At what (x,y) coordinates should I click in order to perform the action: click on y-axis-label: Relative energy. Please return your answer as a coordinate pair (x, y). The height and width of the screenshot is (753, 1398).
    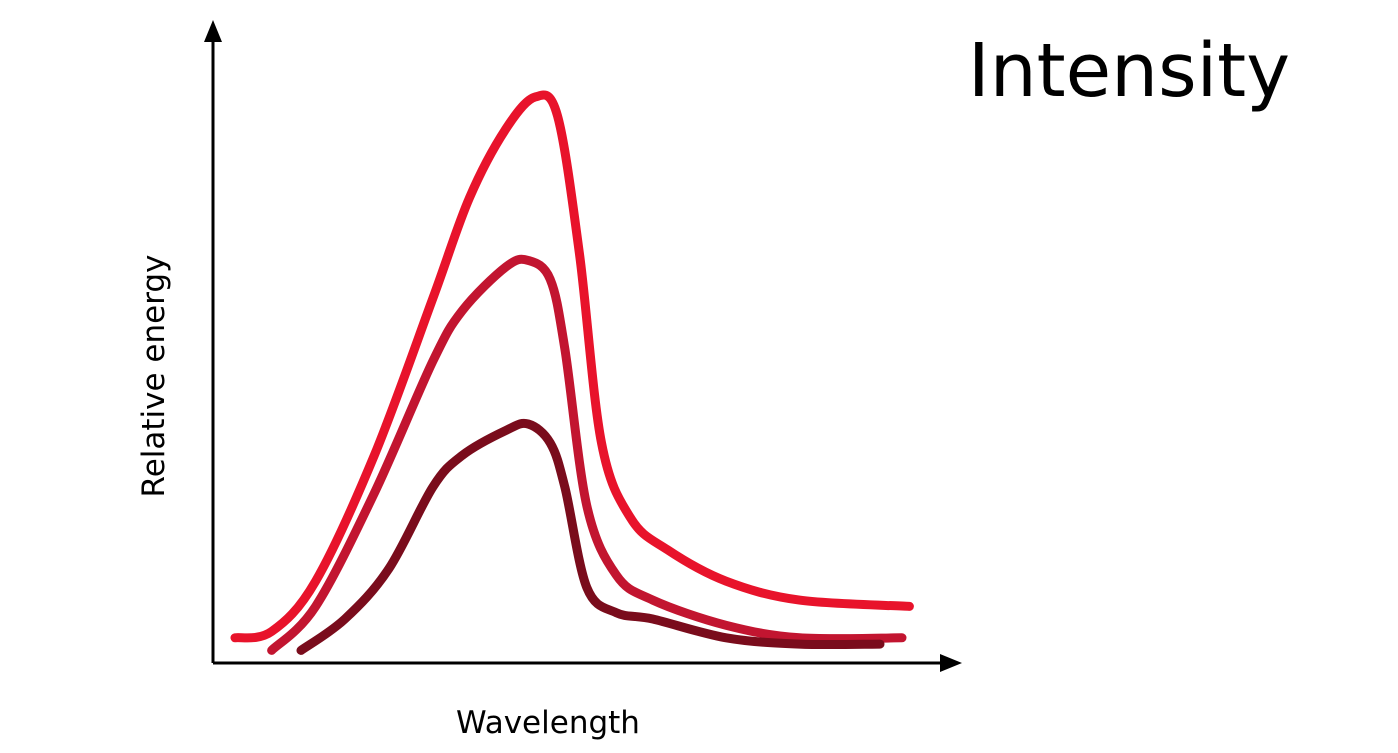
    Looking at the image, I should click on (154, 376).